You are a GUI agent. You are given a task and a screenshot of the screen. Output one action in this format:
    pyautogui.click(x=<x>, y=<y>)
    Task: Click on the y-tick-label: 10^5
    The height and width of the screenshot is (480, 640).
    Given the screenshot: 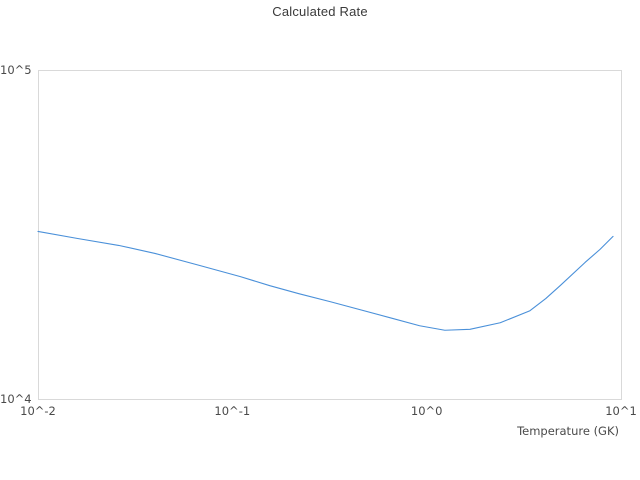 What is the action you would take?
    pyautogui.click(x=16, y=70)
    